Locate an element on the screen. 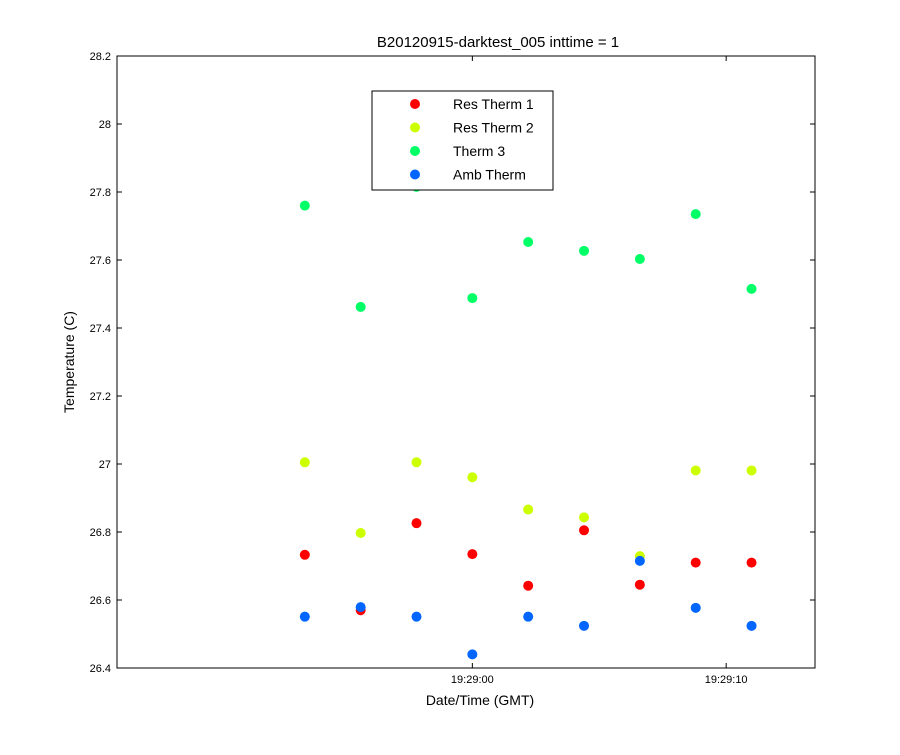 This screenshot has width=900, height=755. legend: Res Therm 1 Res Therm 2 Therm 3 Amb Therm is located at coordinates (462, 140).